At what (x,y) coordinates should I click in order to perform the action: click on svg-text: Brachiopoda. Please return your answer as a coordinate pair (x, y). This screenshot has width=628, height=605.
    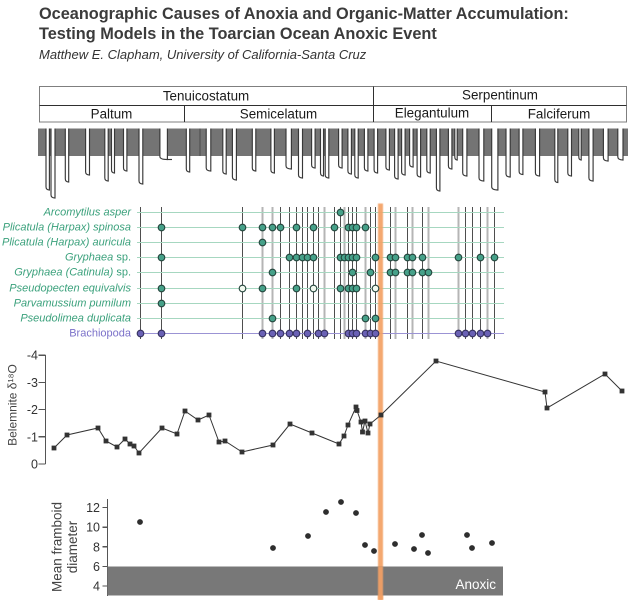
    Looking at the image, I should click on (100, 334).